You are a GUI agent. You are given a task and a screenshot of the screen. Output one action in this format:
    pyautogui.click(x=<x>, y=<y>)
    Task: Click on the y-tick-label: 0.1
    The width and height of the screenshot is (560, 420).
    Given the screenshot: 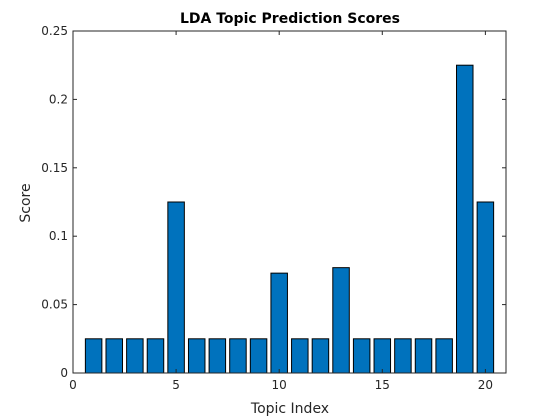 What is the action you would take?
    pyautogui.click(x=58, y=236)
    